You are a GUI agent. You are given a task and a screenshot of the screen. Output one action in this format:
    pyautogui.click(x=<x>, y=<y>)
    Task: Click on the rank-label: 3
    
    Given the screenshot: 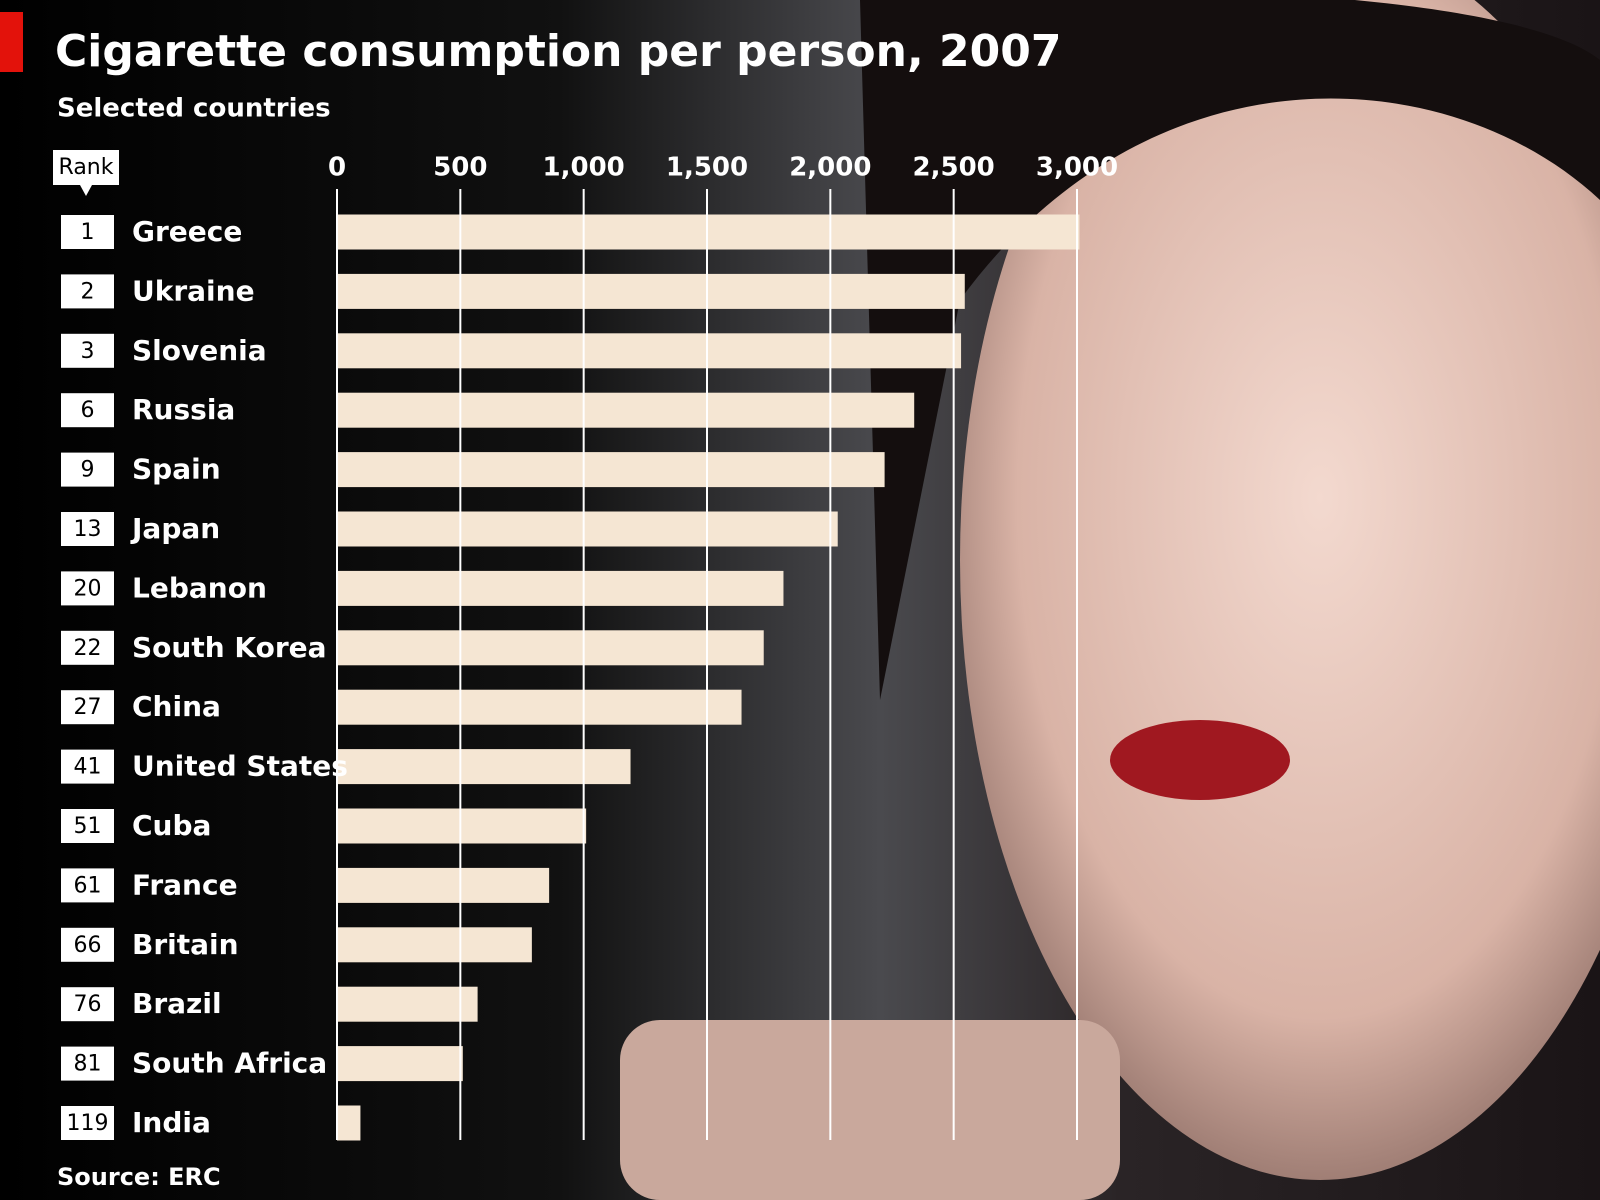 What is the action you would take?
    pyautogui.click(x=88, y=351)
    